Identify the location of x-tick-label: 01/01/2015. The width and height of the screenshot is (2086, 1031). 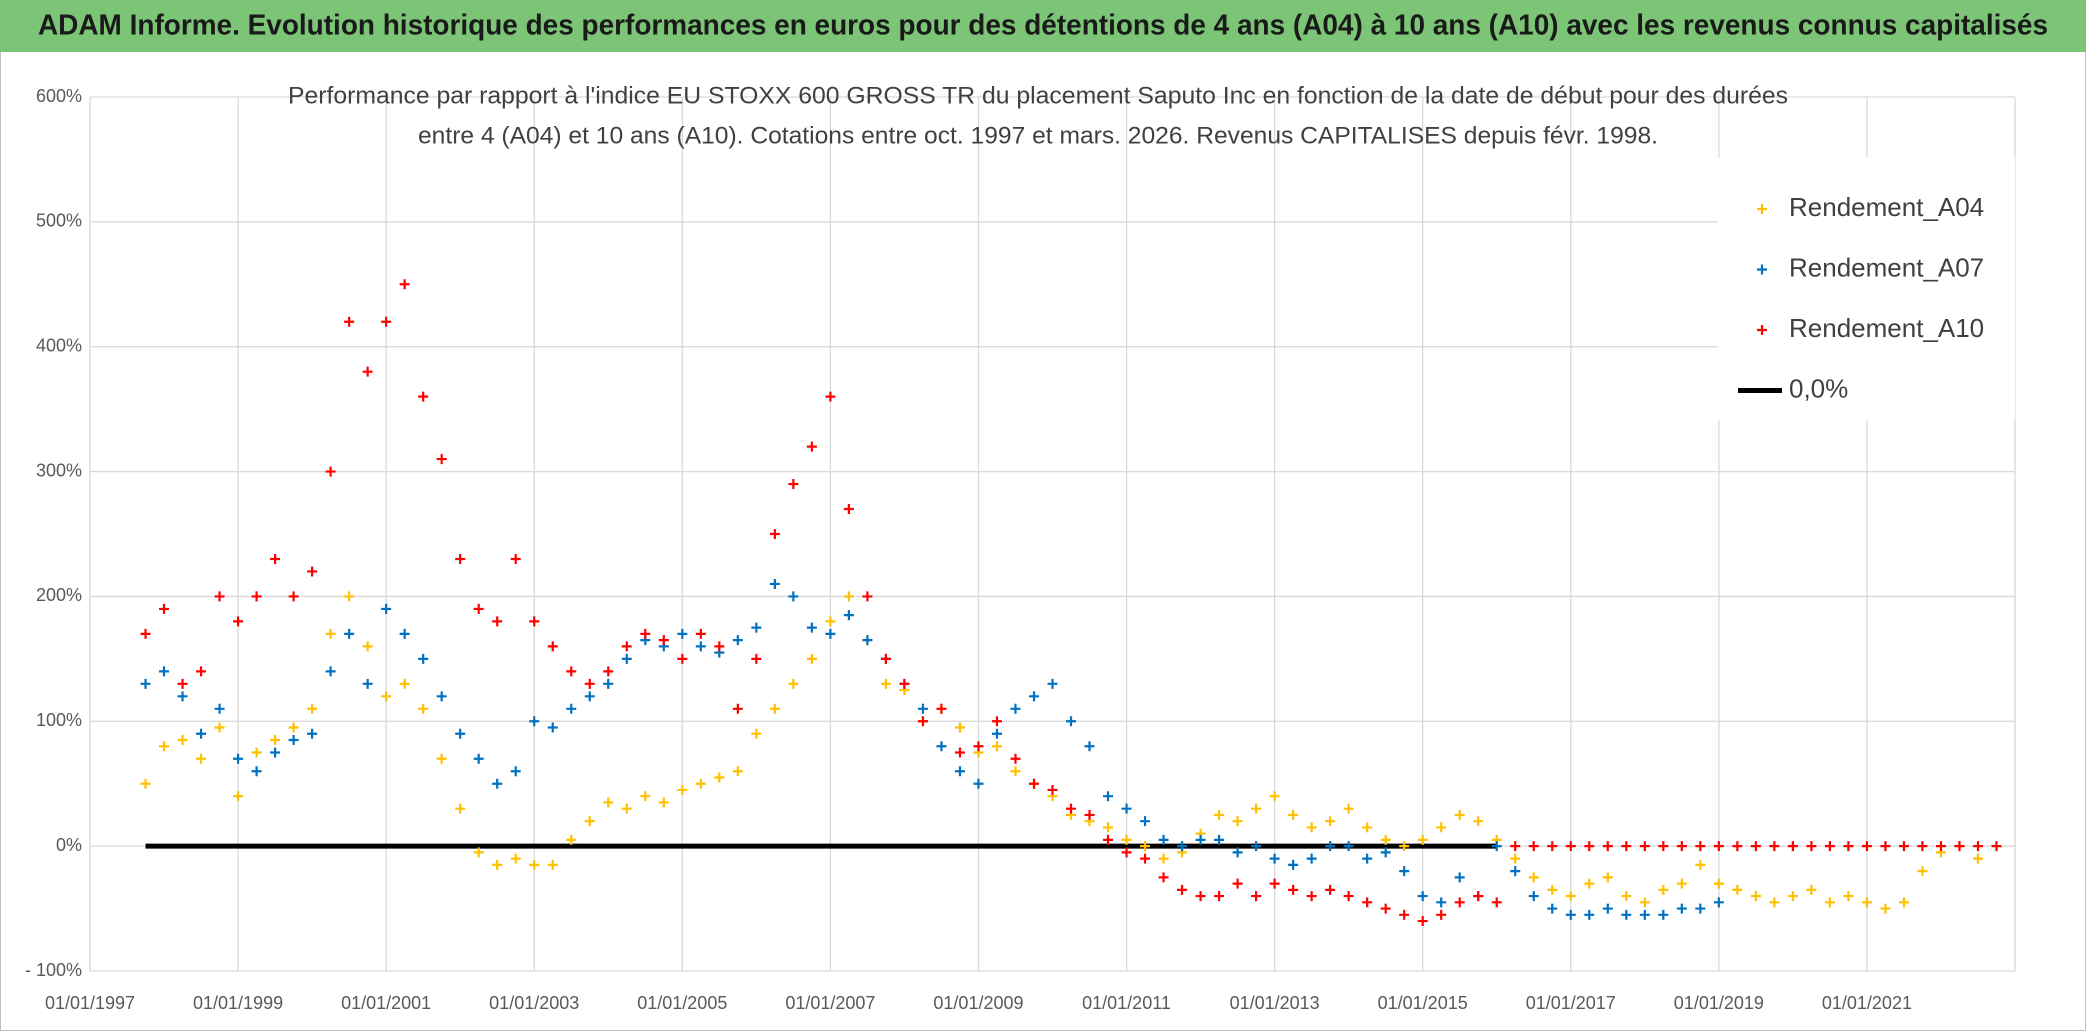
(1423, 1003).